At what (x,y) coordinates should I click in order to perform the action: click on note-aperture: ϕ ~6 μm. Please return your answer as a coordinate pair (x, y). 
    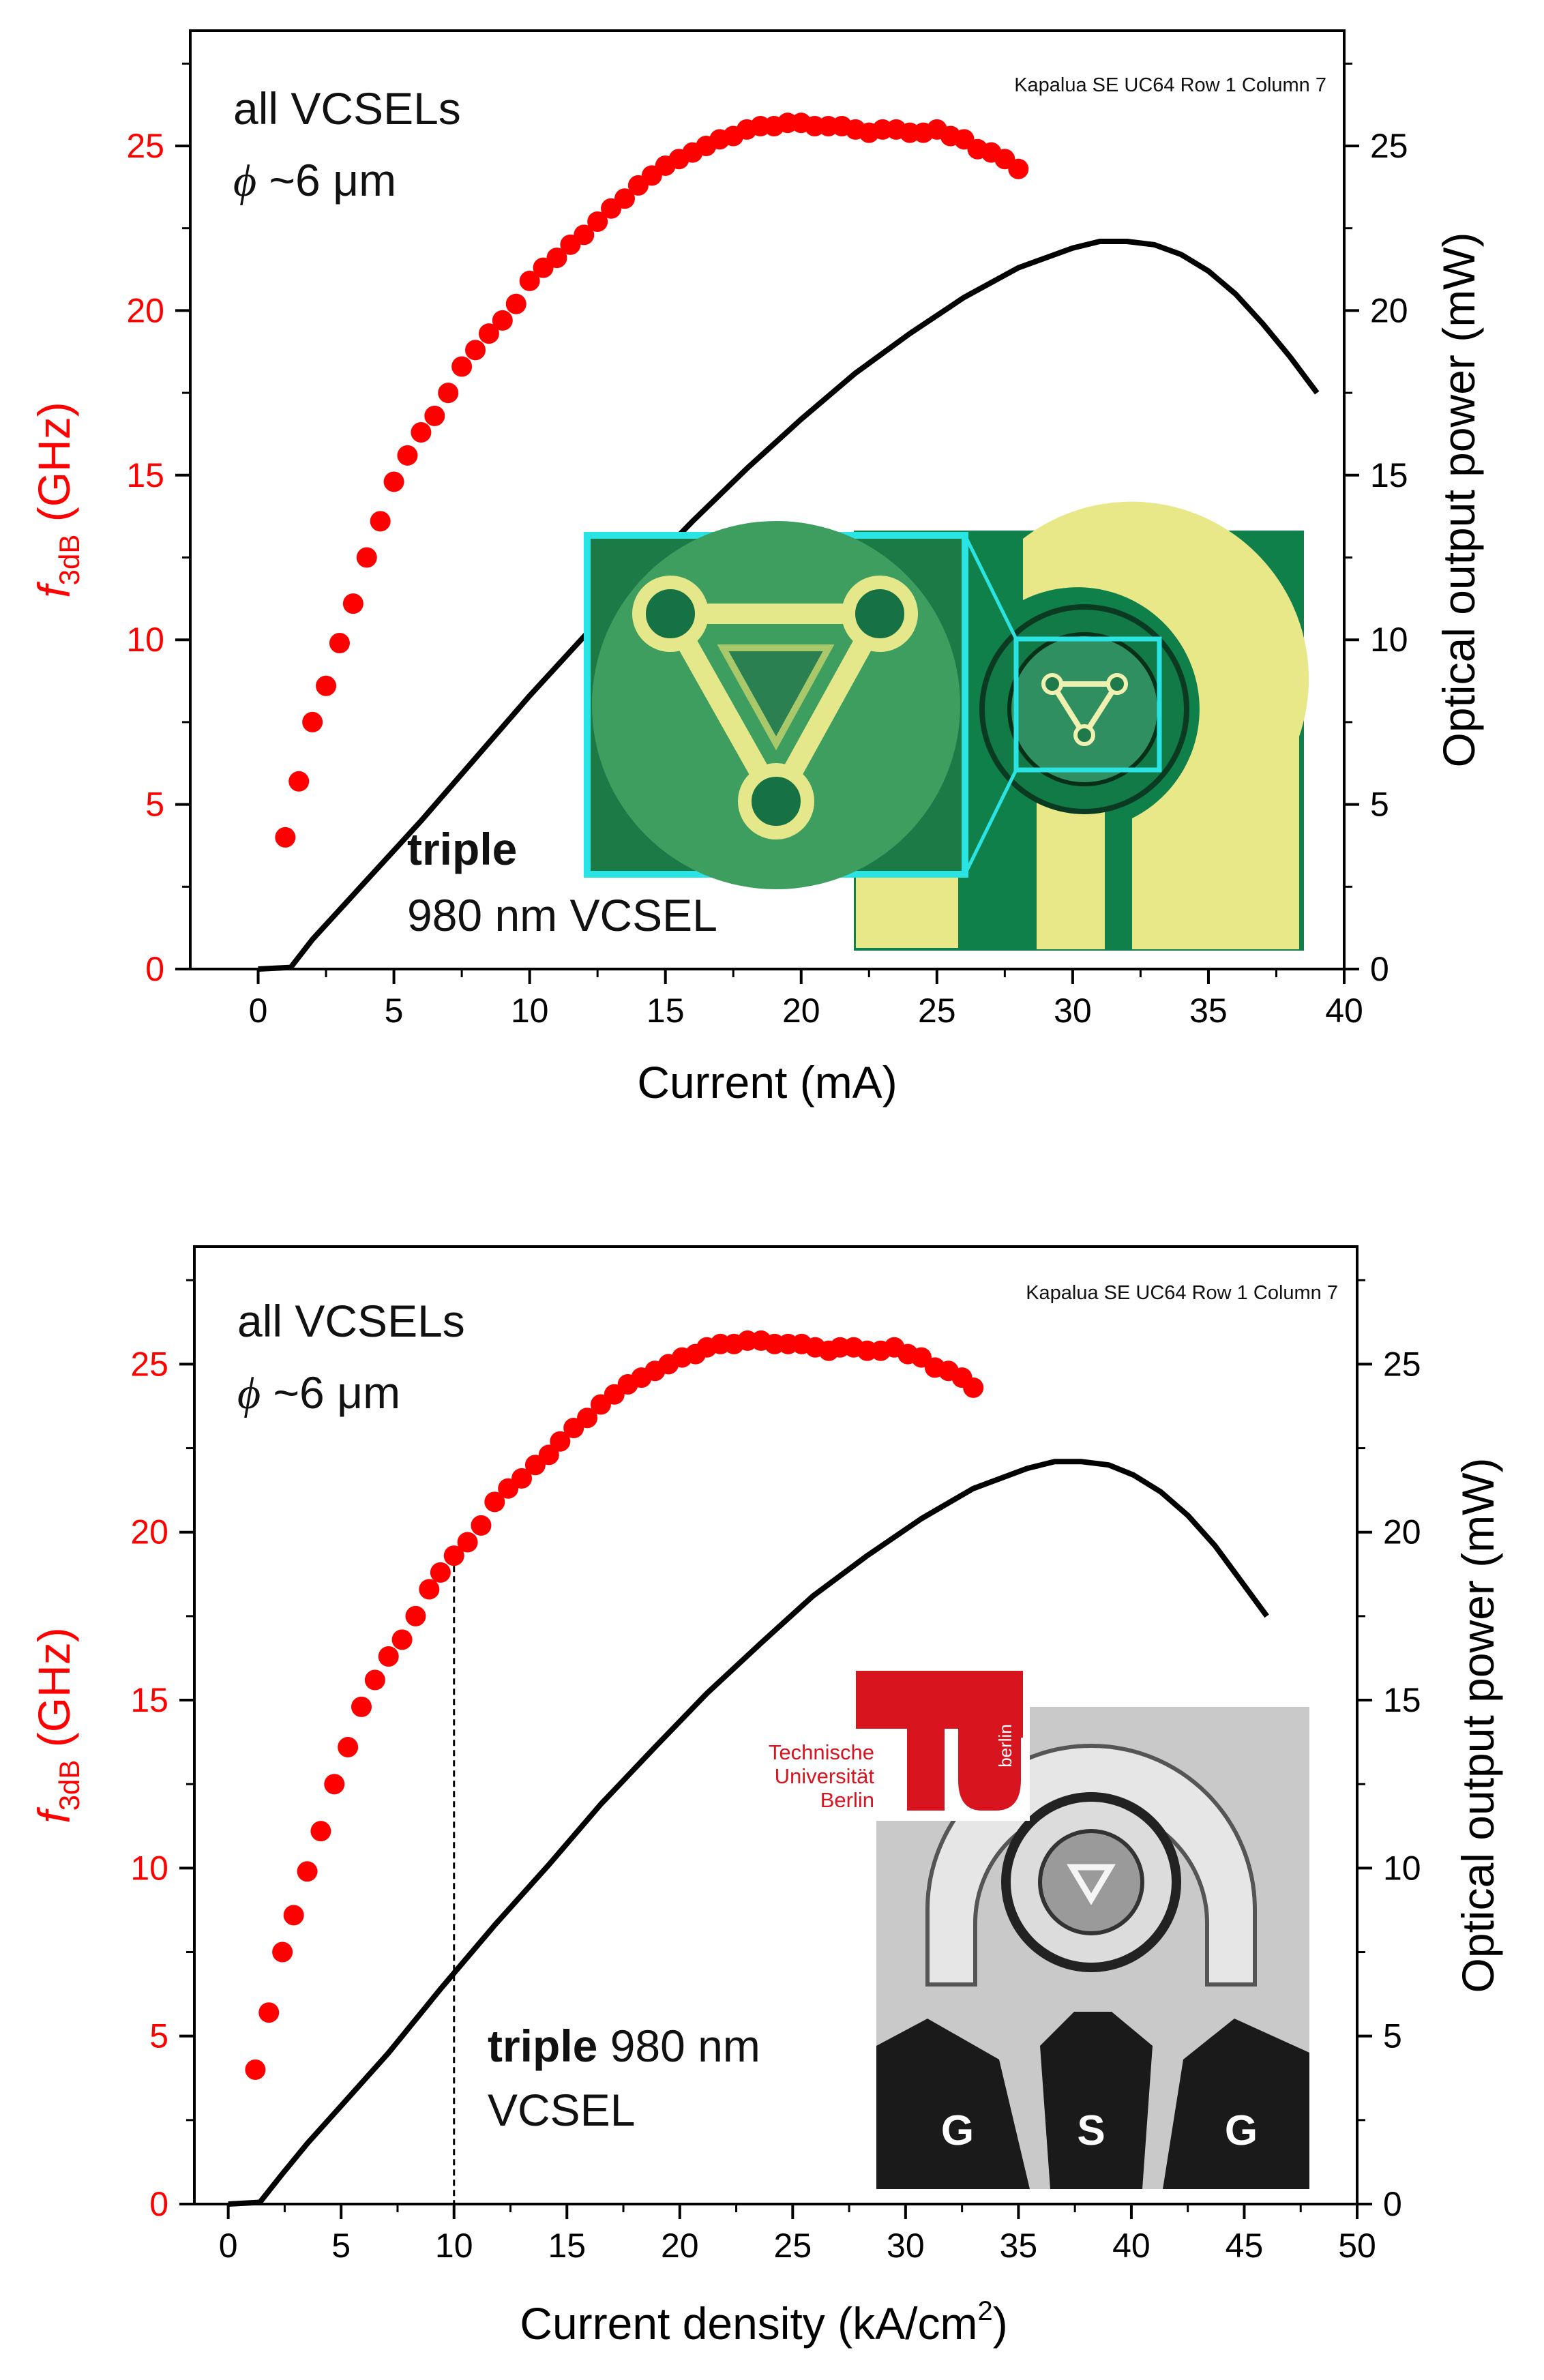
    Looking at the image, I should click on (318, 1392).